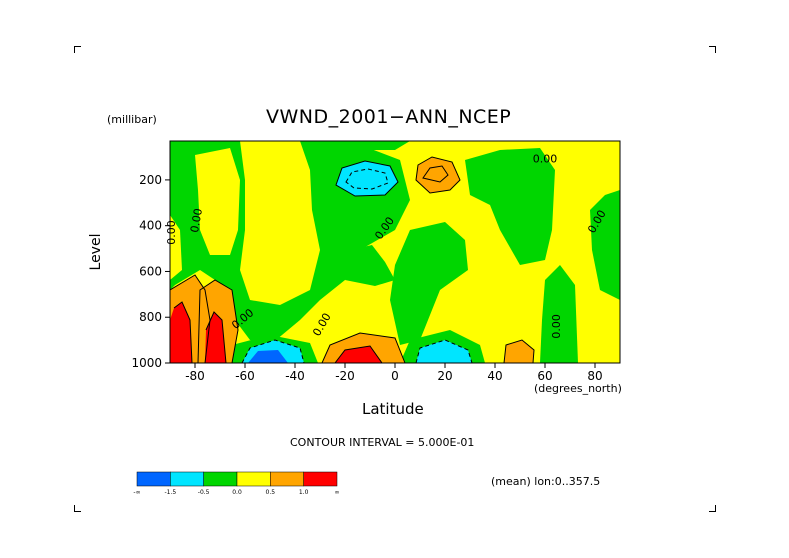 The width and height of the screenshot is (789, 558). What do you see at coordinates (77, 49) in the screenshot?
I see `crop-mark-top-left` at bounding box center [77, 49].